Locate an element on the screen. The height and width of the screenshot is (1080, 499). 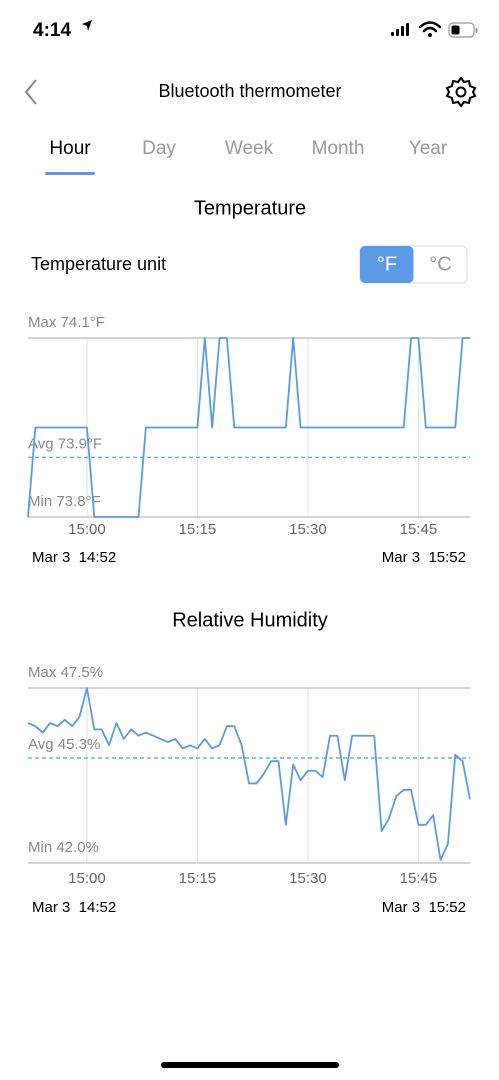
chart-title: Temperature is located at coordinates (250, 208).